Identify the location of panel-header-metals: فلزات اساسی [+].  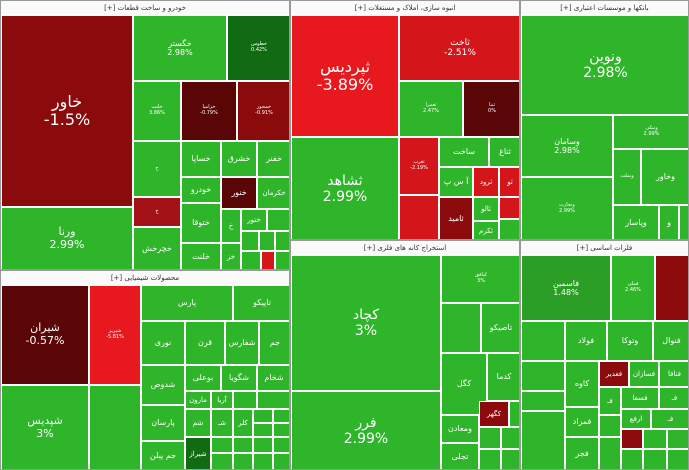
(604, 248).